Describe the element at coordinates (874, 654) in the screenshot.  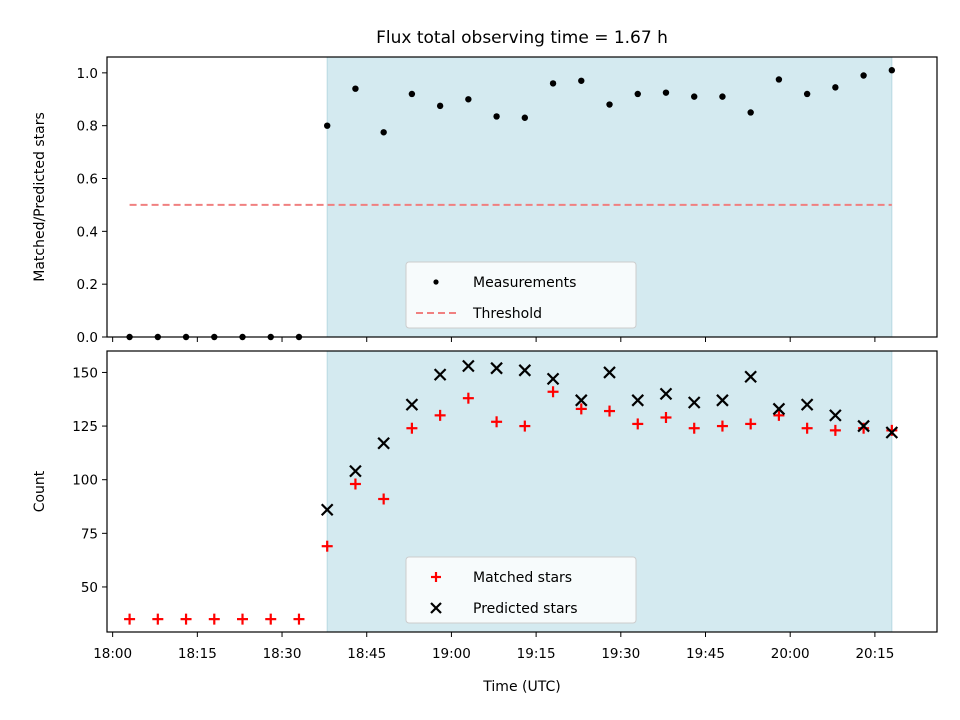
I see `x-tick-label: 20:15` at that location.